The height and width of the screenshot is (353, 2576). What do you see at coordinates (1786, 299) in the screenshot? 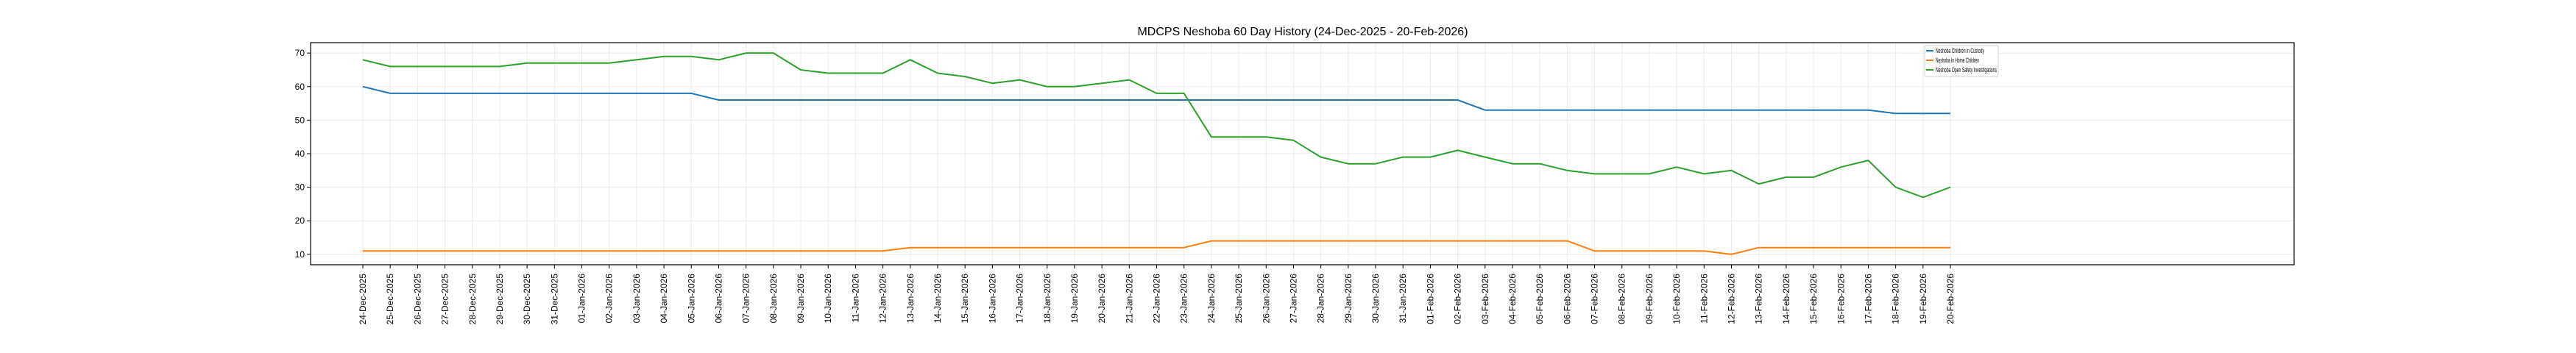
I see `x-tick-label: 14-Feb-2026` at bounding box center [1786, 299].